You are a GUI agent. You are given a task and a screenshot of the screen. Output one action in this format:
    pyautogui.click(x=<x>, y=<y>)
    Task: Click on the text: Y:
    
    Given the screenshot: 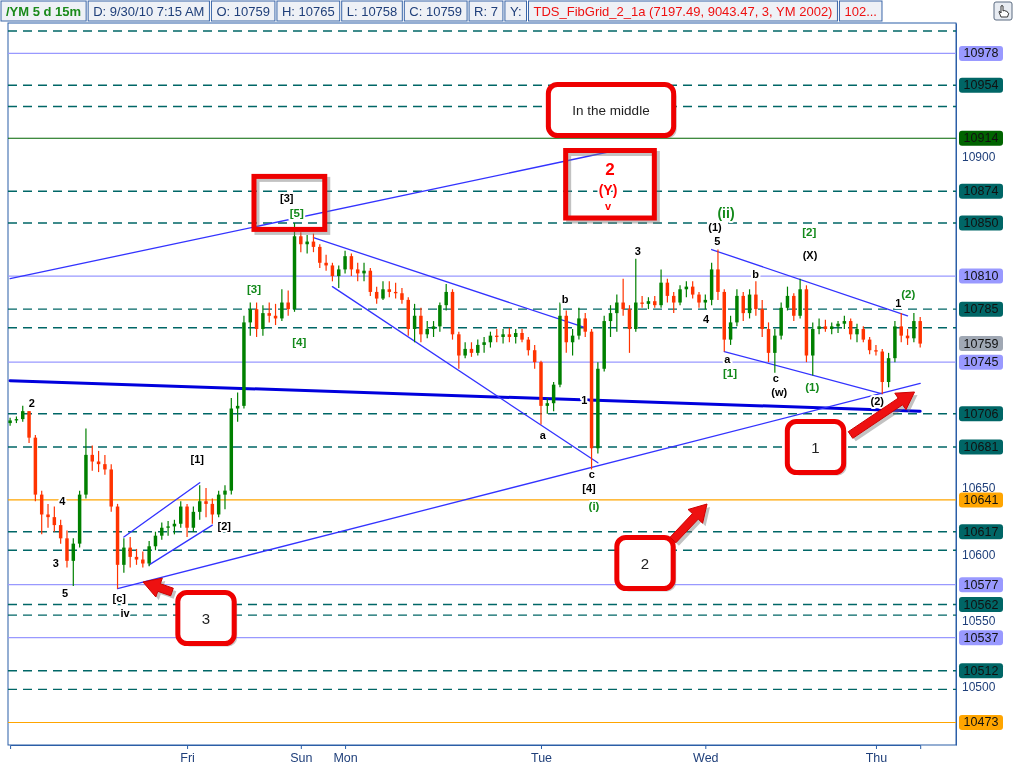 What is the action you would take?
    pyautogui.click(x=515, y=11)
    